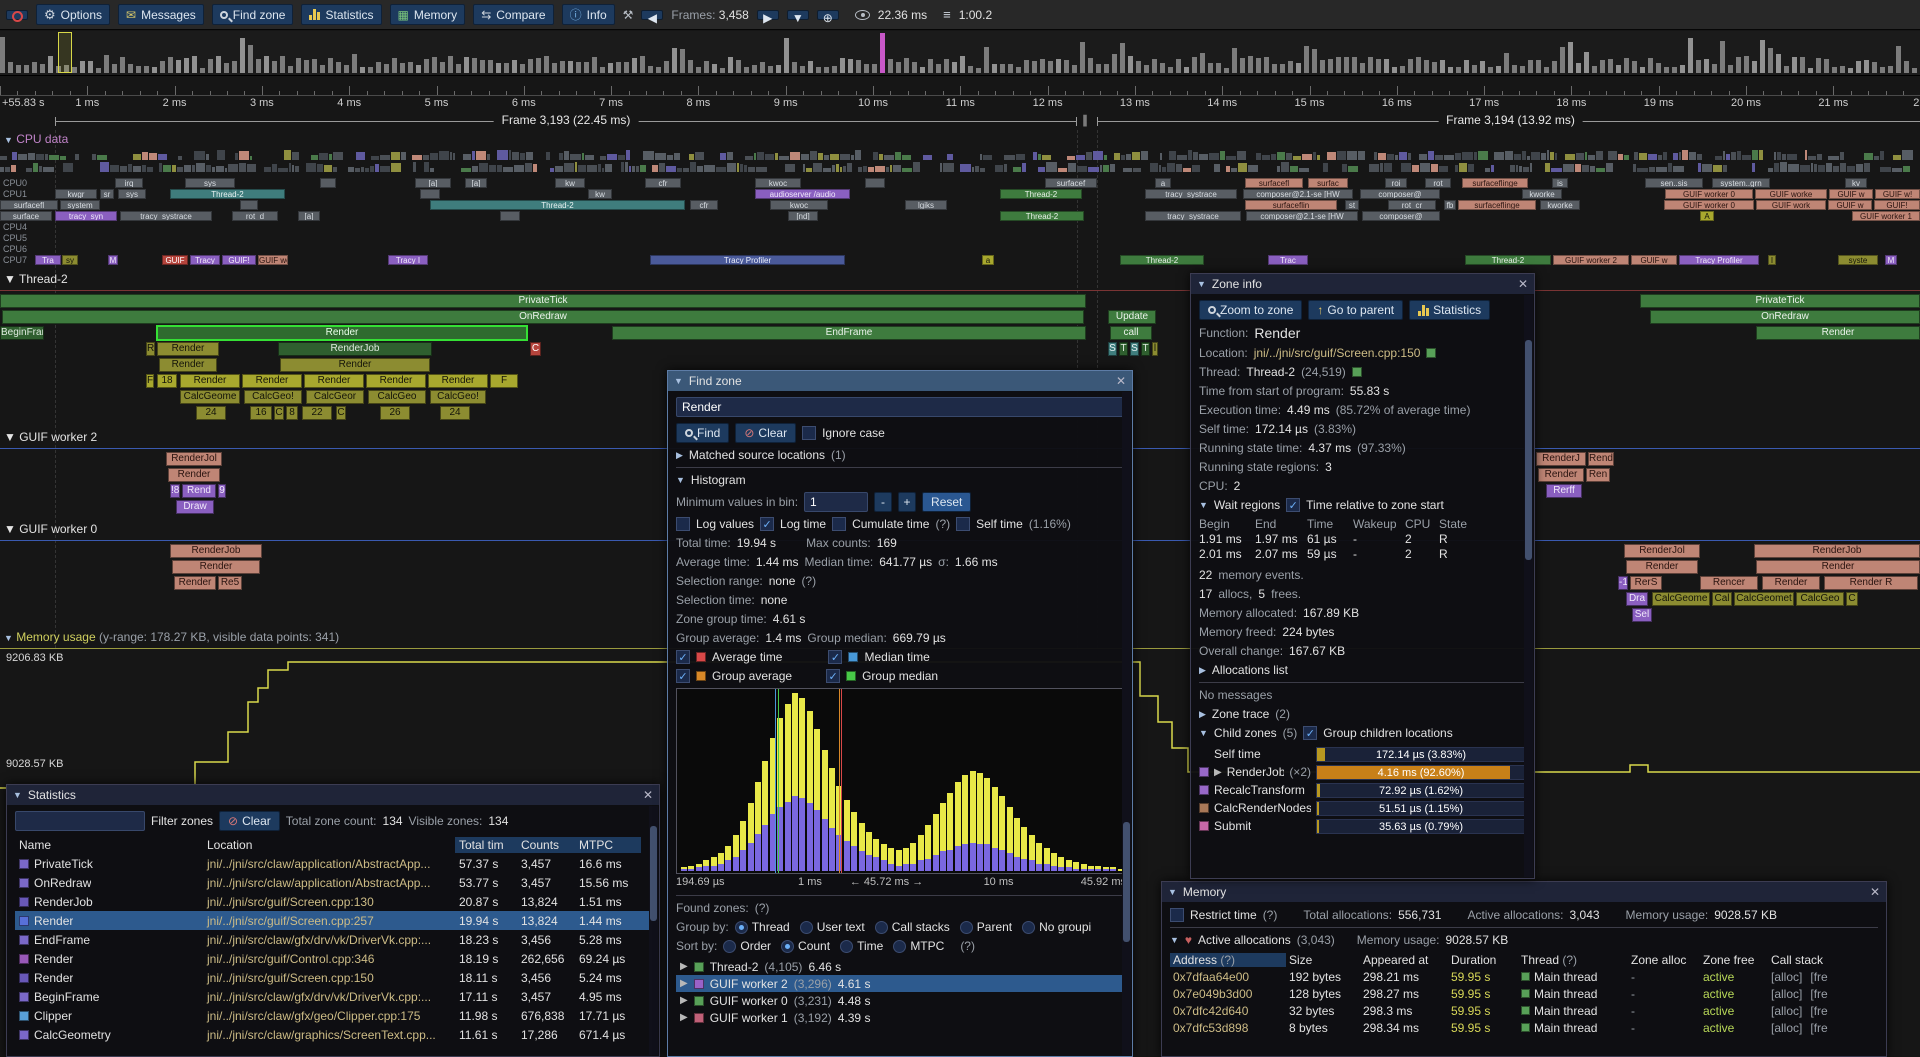 The width and height of the screenshot is (1920, 1057). Describe the element at coordinates (1056, 927) in the screenshot. I see `group-by-option: No groupi` at that location.